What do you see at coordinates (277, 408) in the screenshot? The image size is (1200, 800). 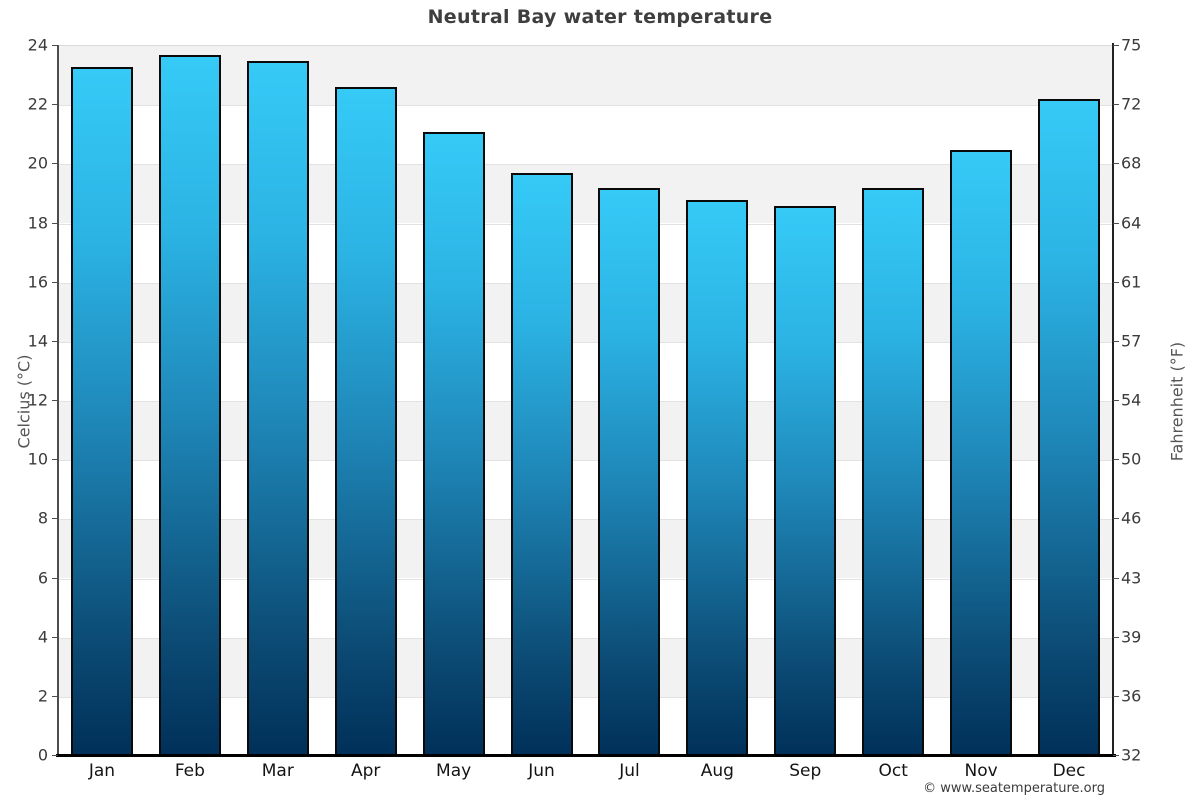 I see `bar-mar` at bounding box center [277, 408].